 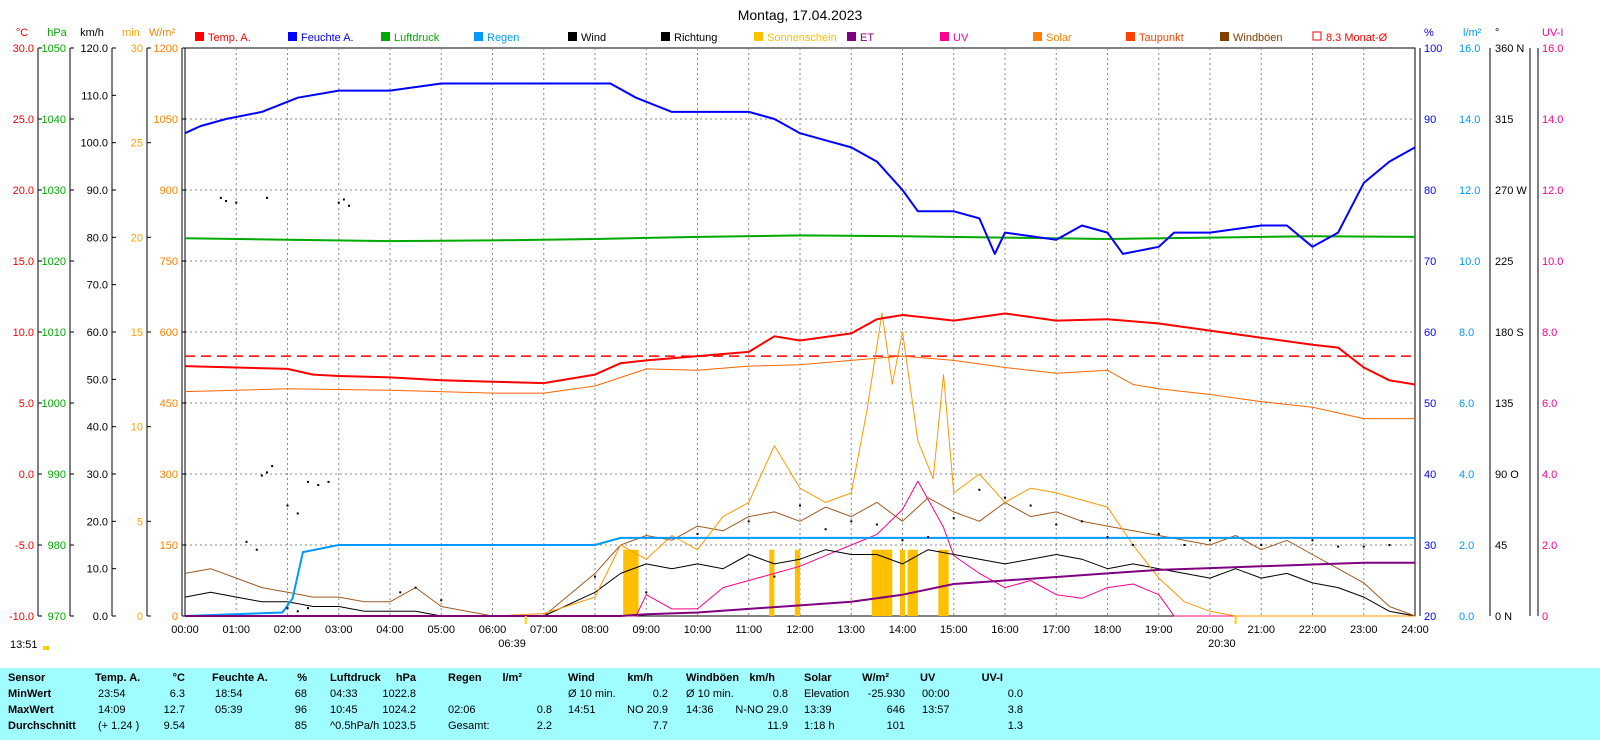 What do you see at coordinates (327, 38) in the screenshot?
I see `legend-label: Feuchte A.` at bounding box center [327, 38].